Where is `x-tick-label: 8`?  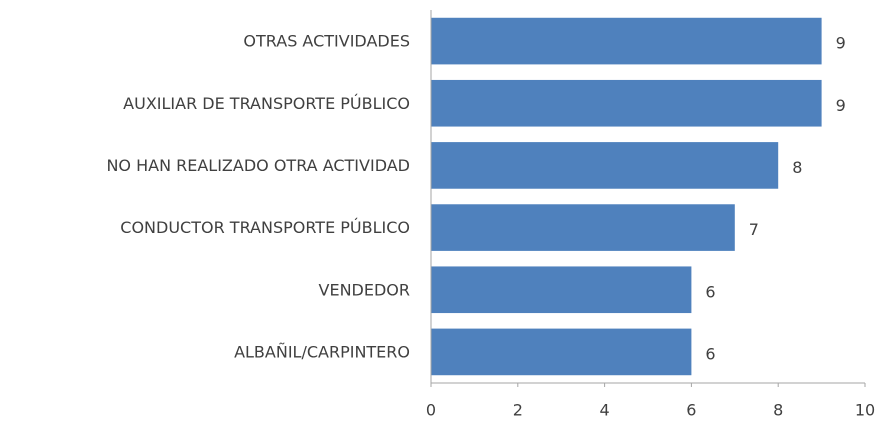
x-tick-label: 8 is located at coordinates (778, 410).